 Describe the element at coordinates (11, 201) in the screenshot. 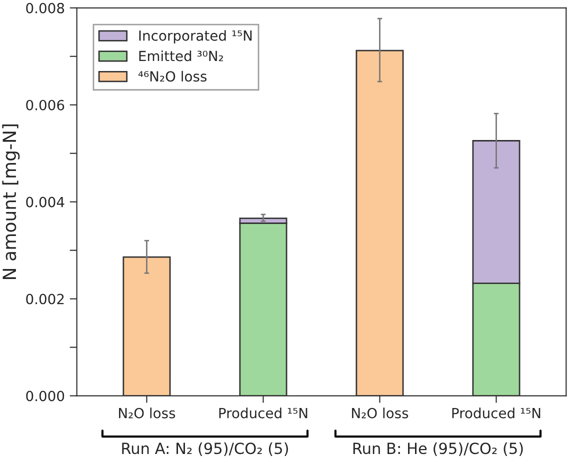

I see `y-axis-title: N amount [mg-N]` at that location.